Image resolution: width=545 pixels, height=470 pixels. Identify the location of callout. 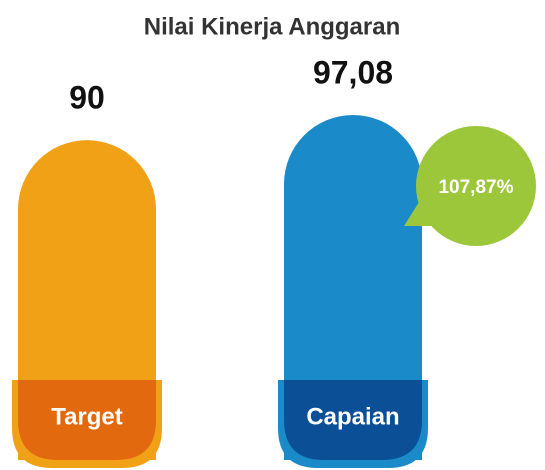
(476, 186).